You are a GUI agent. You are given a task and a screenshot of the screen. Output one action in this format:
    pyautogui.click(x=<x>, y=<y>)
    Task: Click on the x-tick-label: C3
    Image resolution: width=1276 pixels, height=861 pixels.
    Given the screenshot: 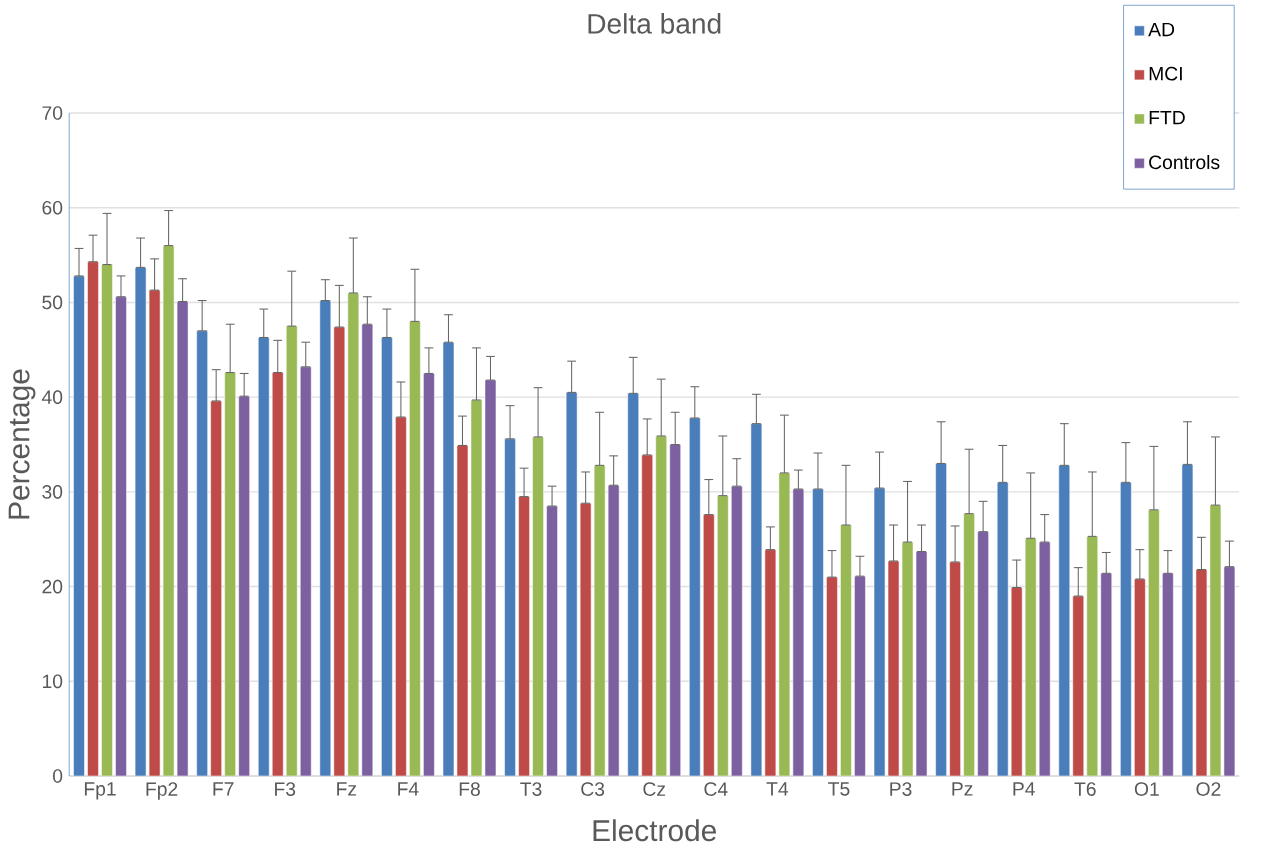 What is the action you would take?
    pyautogui.click(x=593, y=789)
    